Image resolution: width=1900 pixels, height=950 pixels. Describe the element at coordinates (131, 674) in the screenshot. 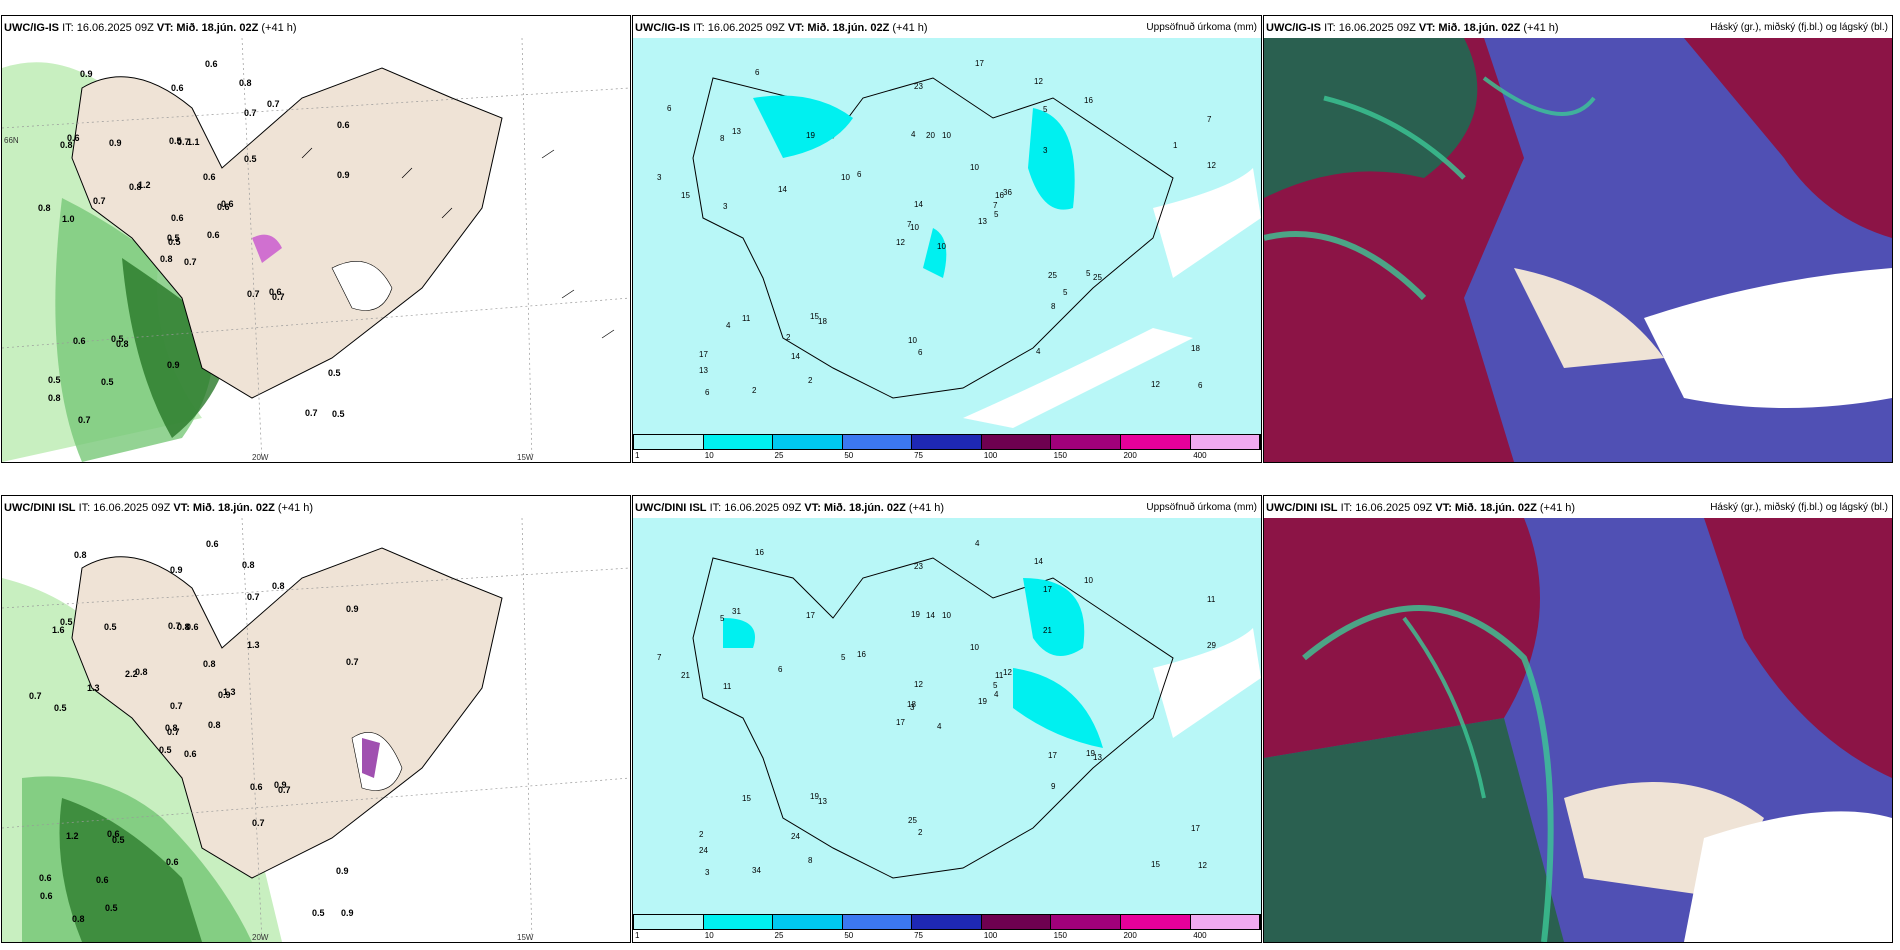

I see `value-label: 2.2` at that location.